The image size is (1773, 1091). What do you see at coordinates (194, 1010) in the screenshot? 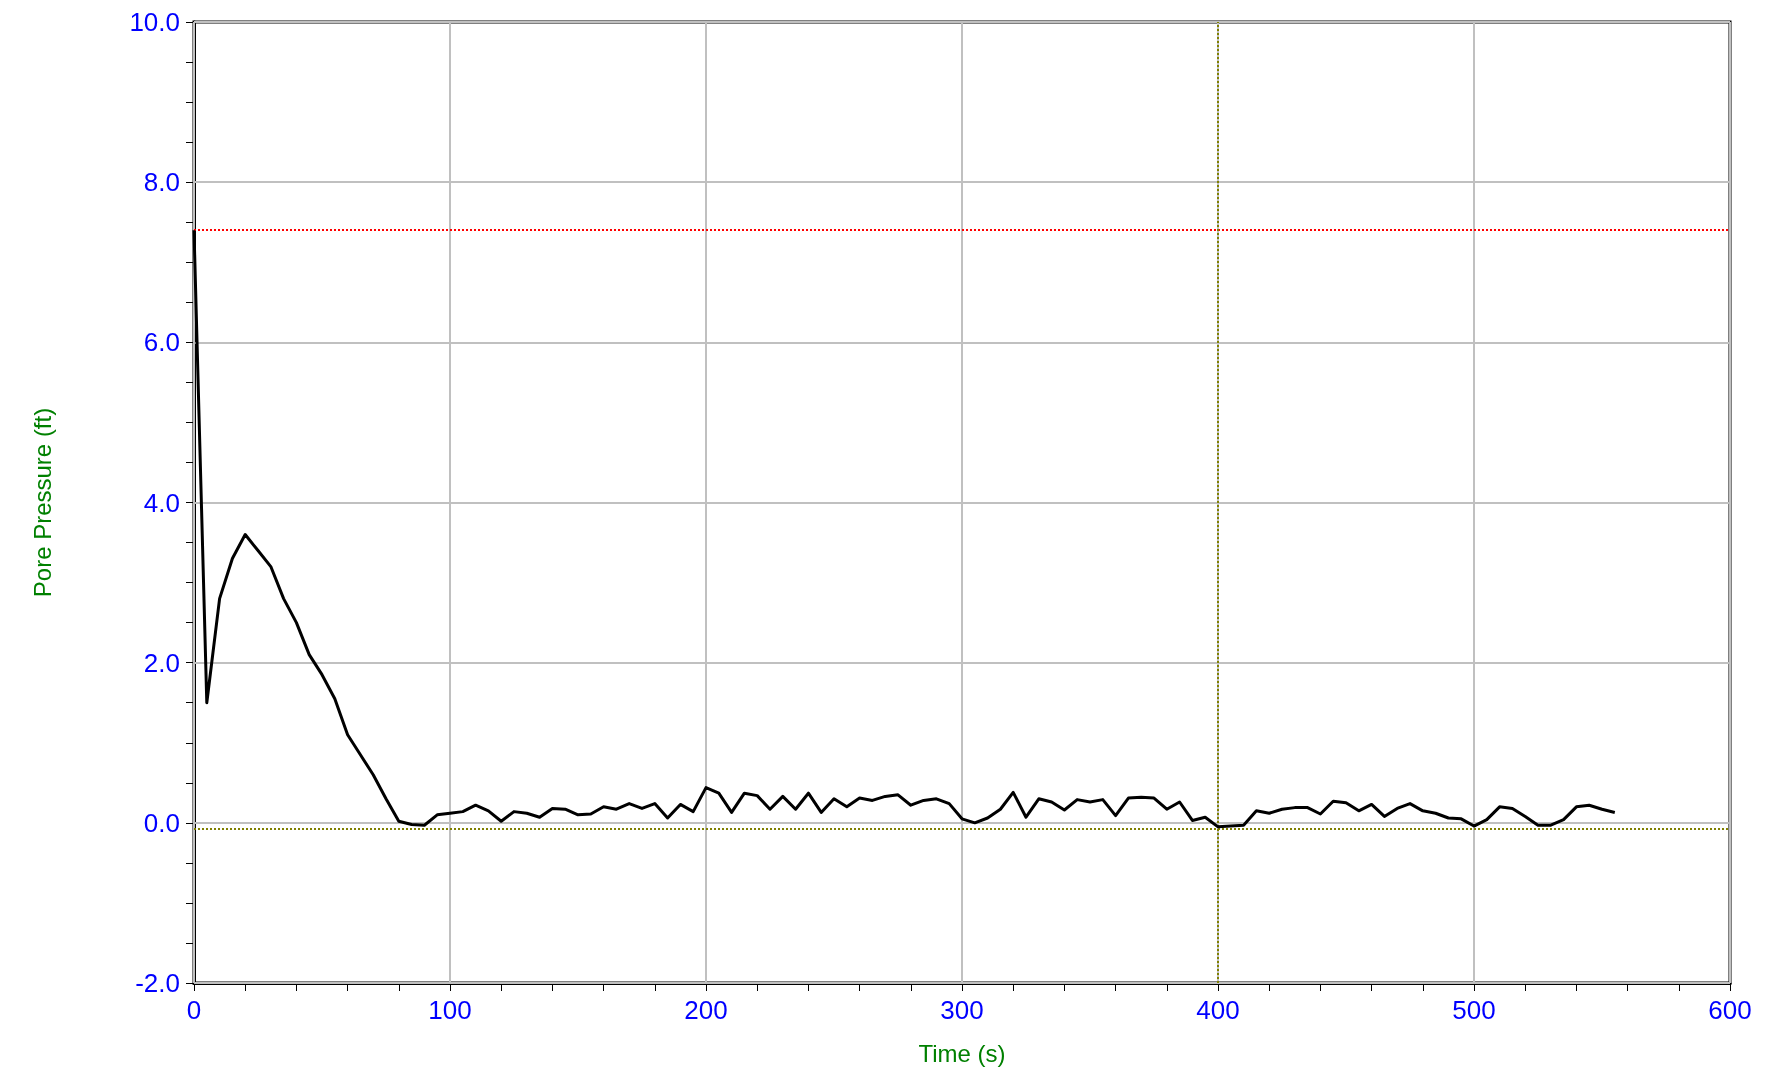
I see `x-tick-label: 0` at bounding box center [194, 1010].